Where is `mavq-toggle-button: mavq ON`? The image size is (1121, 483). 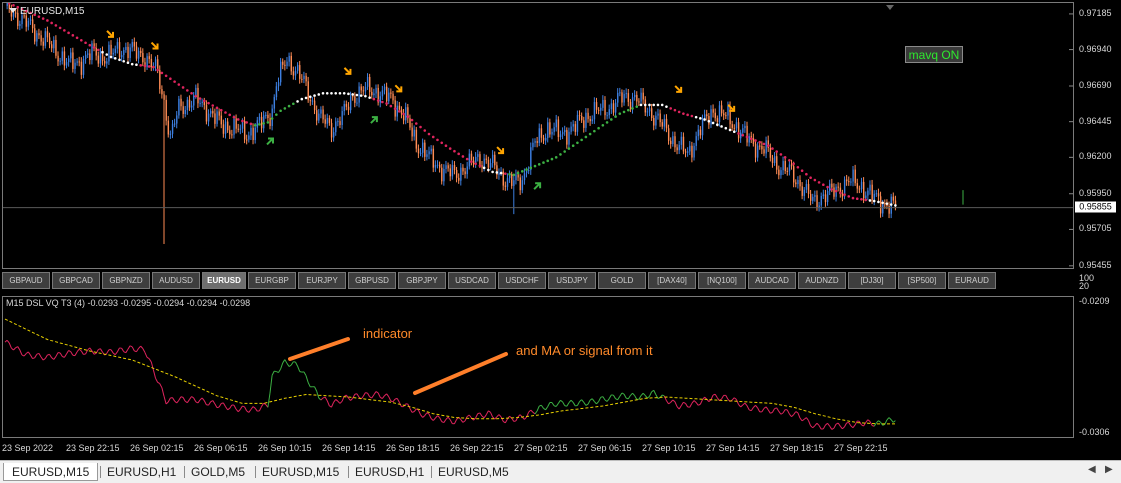
mavq-toggle-button: mavq ON is located at coordinates (934, 54).